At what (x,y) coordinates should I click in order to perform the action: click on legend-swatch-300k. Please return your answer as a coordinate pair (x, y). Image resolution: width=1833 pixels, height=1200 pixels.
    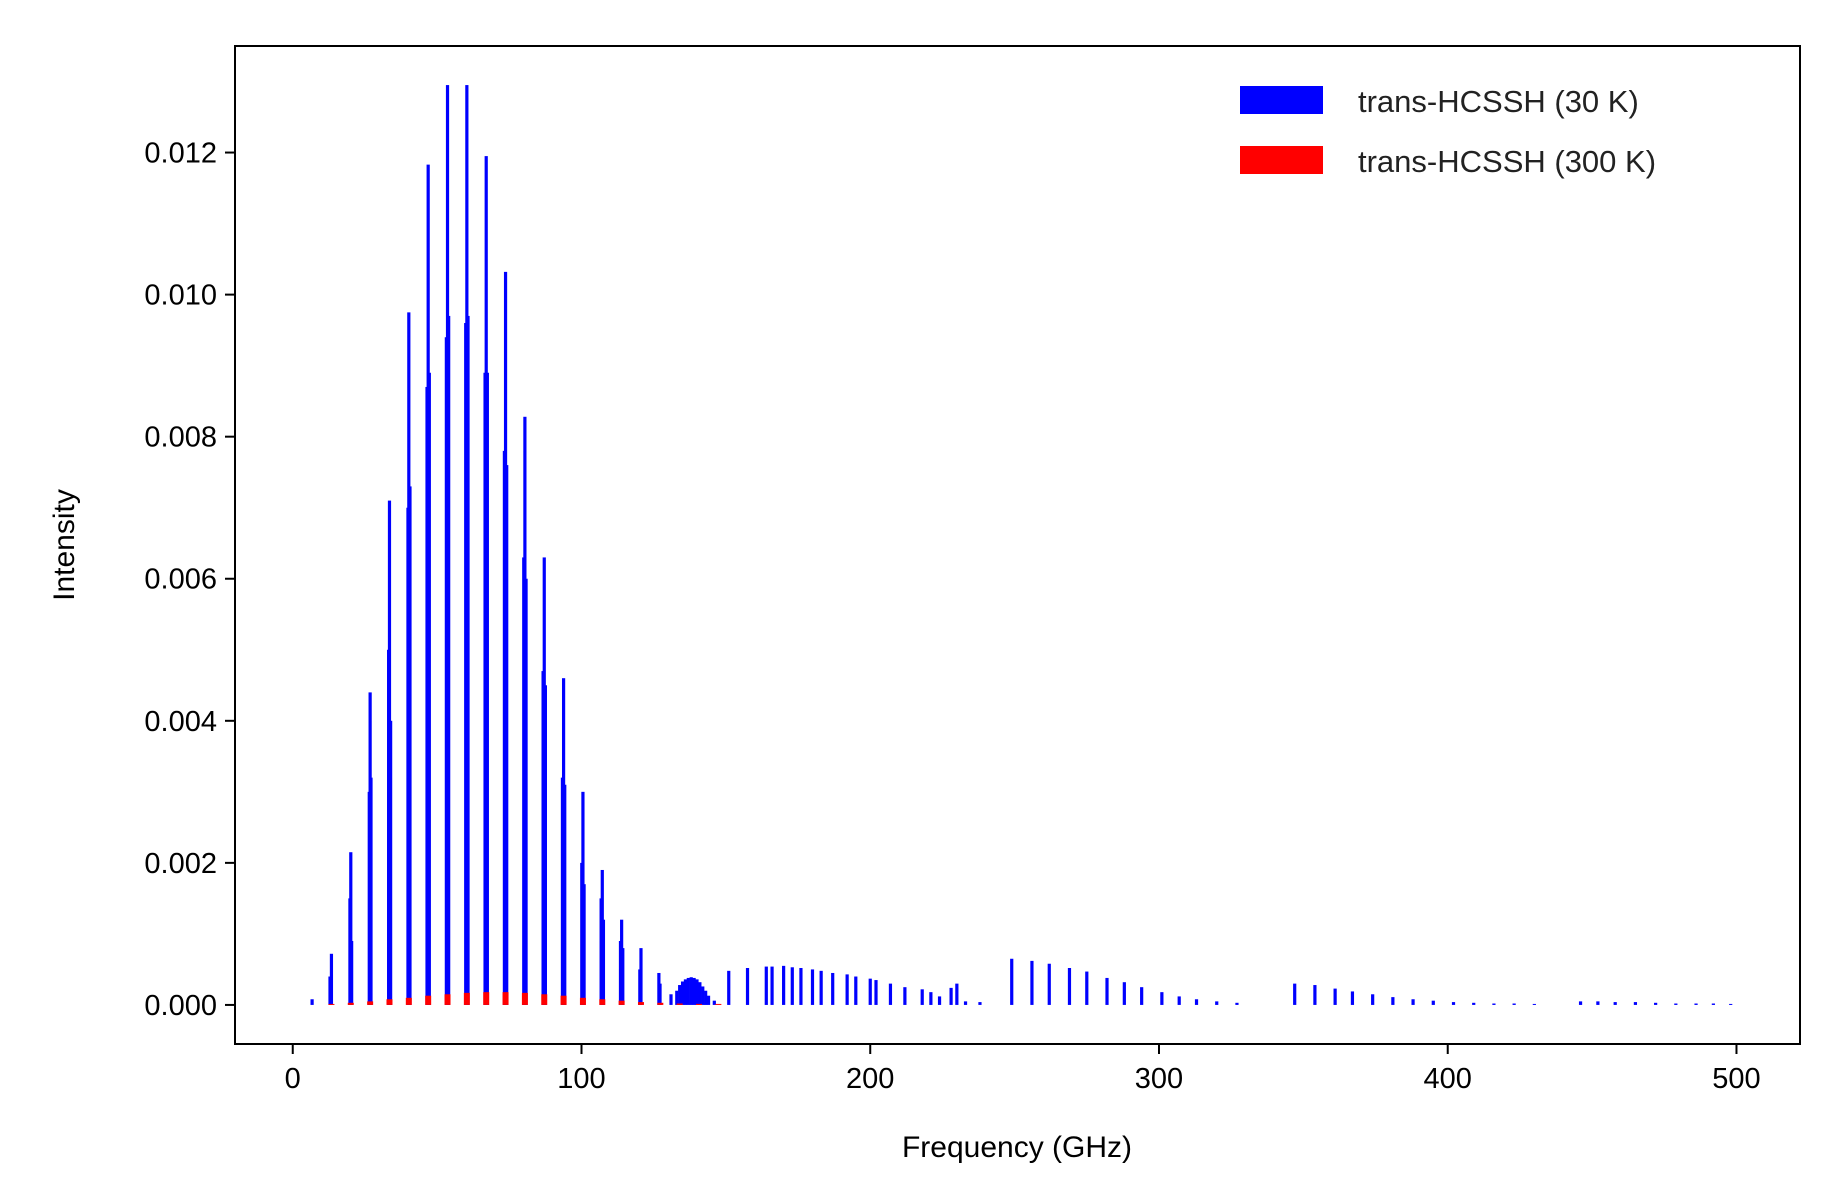
    Looking at the image, I should click on (1281, 160).